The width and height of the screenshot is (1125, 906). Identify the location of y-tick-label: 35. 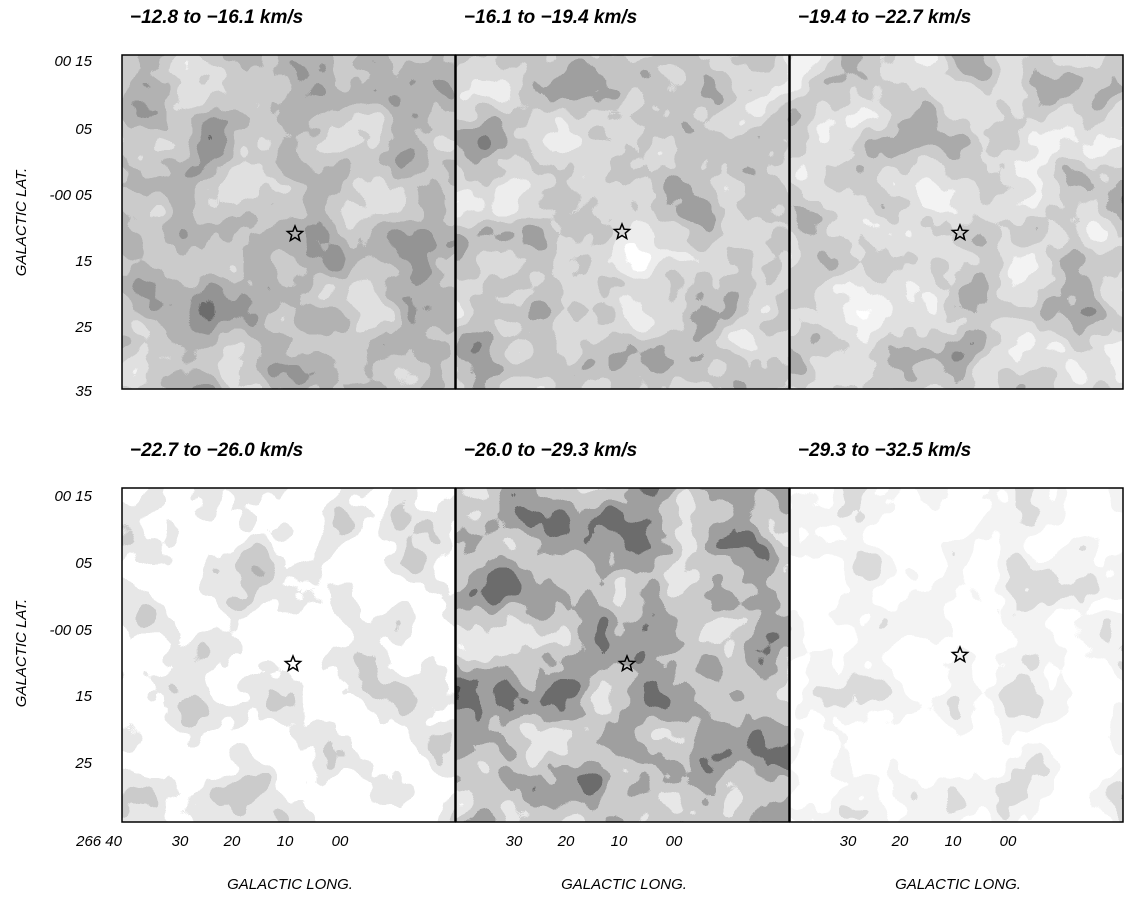
(83, 391).